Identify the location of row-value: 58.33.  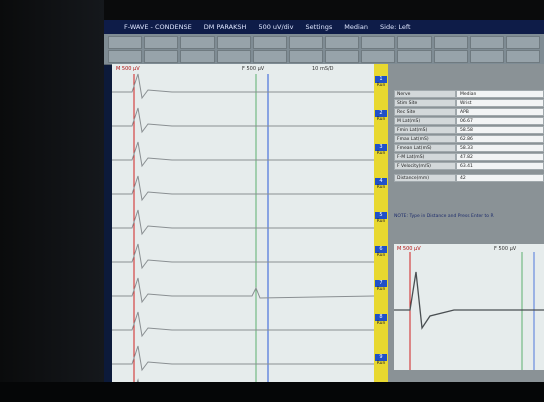
(500, 148).